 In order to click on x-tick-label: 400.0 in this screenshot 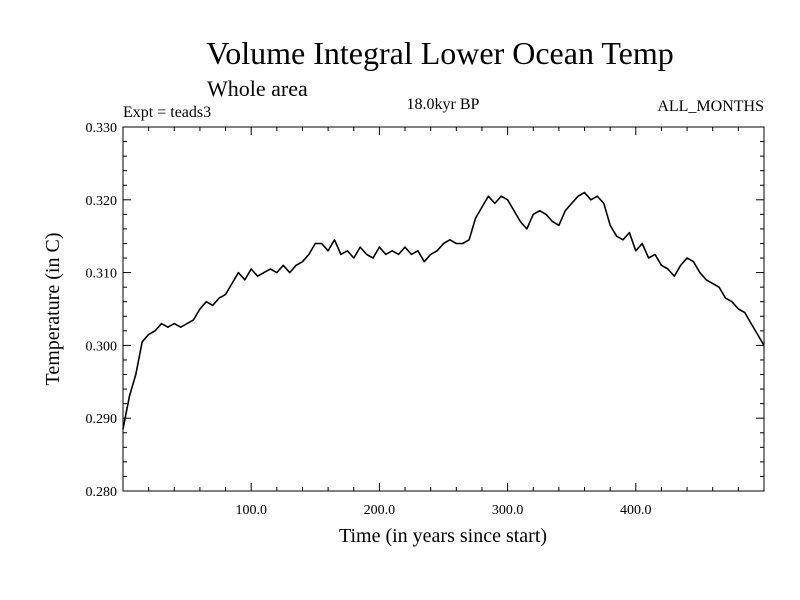, I will do `click(636, 510)`.